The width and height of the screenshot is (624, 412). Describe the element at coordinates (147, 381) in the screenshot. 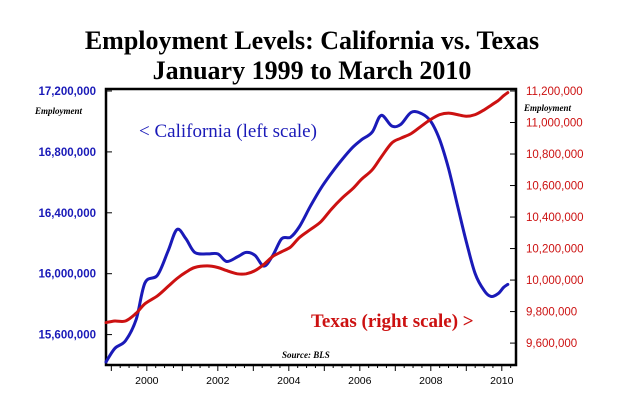

I see `x-tick-label: 2000` at that location.